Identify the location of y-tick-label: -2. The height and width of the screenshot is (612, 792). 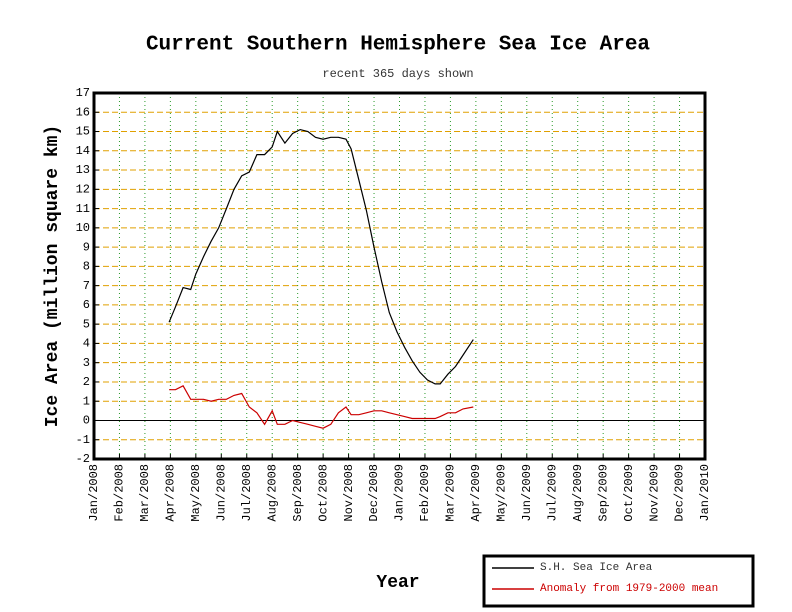
(83, 459).